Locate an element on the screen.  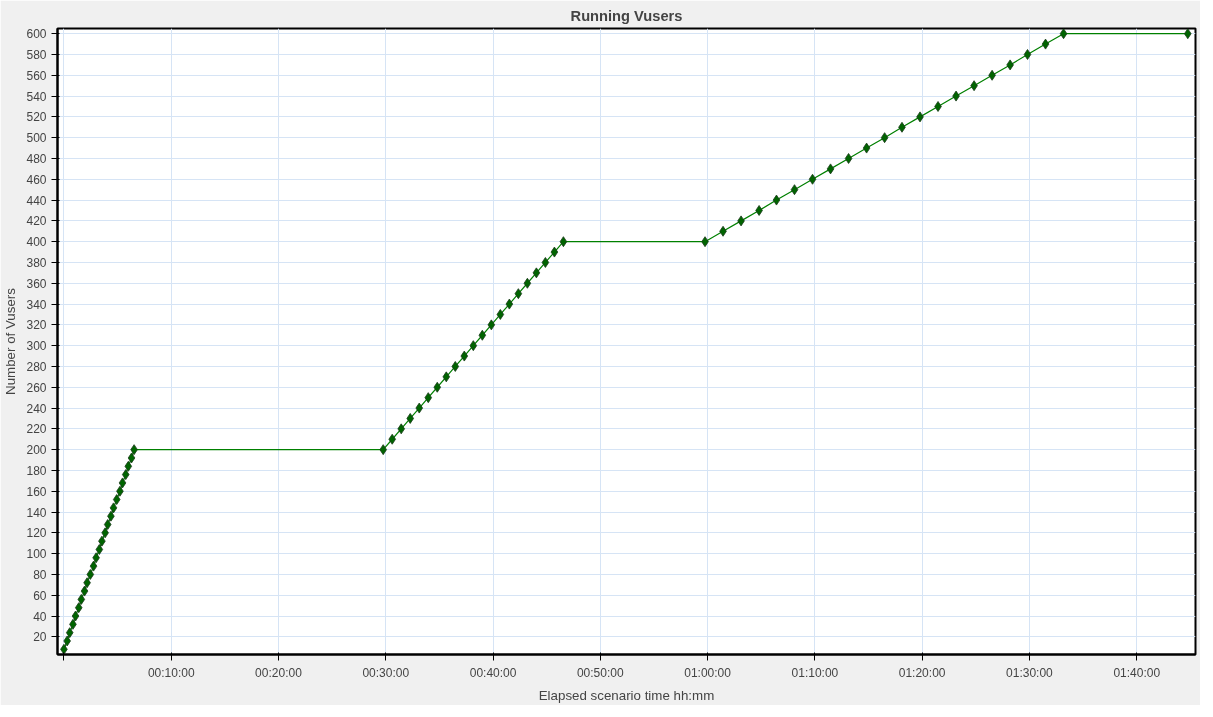
y-tick-label: 200 is located at coordinates (36, 450).